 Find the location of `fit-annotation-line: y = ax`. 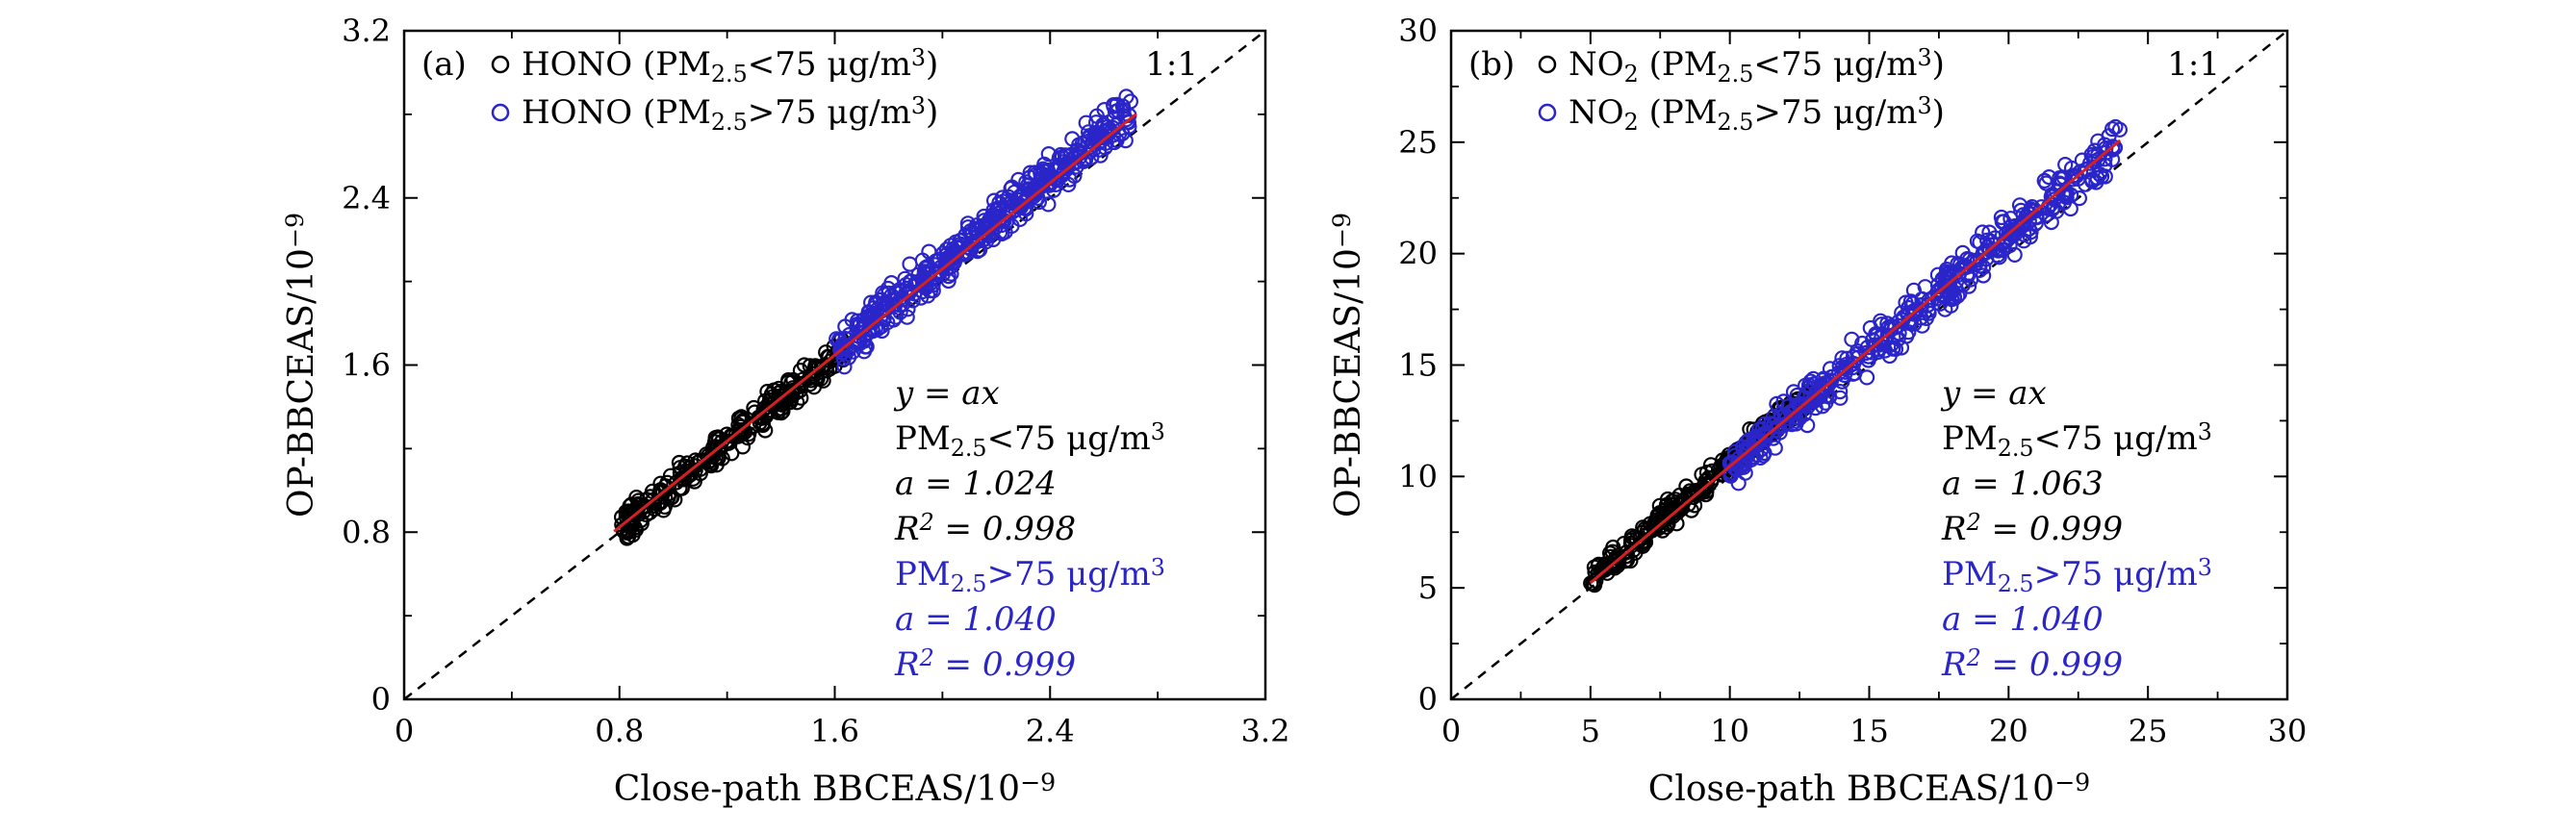

fit-annotation-line: y = ax is located at coordinates (1993, 393).